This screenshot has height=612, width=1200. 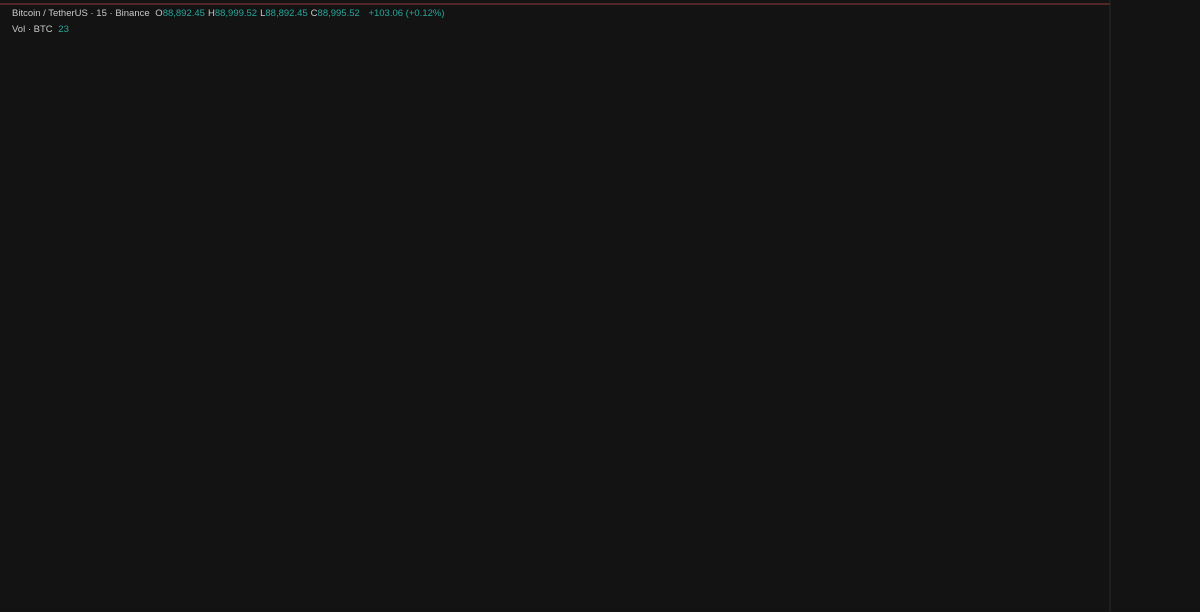 What do you see at coordinates (406, 13) in the screenshot?
I see `change: +103.06 (+0.12%)` at bounding box center [406, 13].